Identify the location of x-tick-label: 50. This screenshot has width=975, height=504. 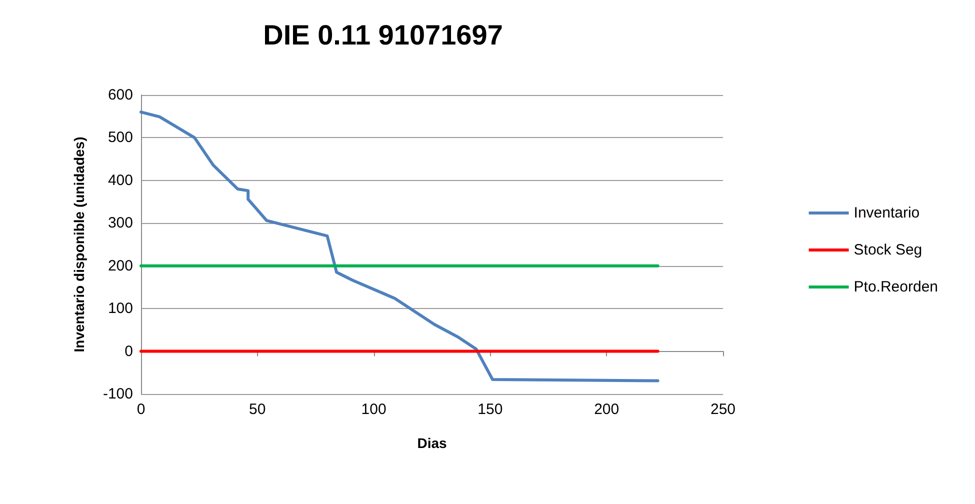
(257, 409).